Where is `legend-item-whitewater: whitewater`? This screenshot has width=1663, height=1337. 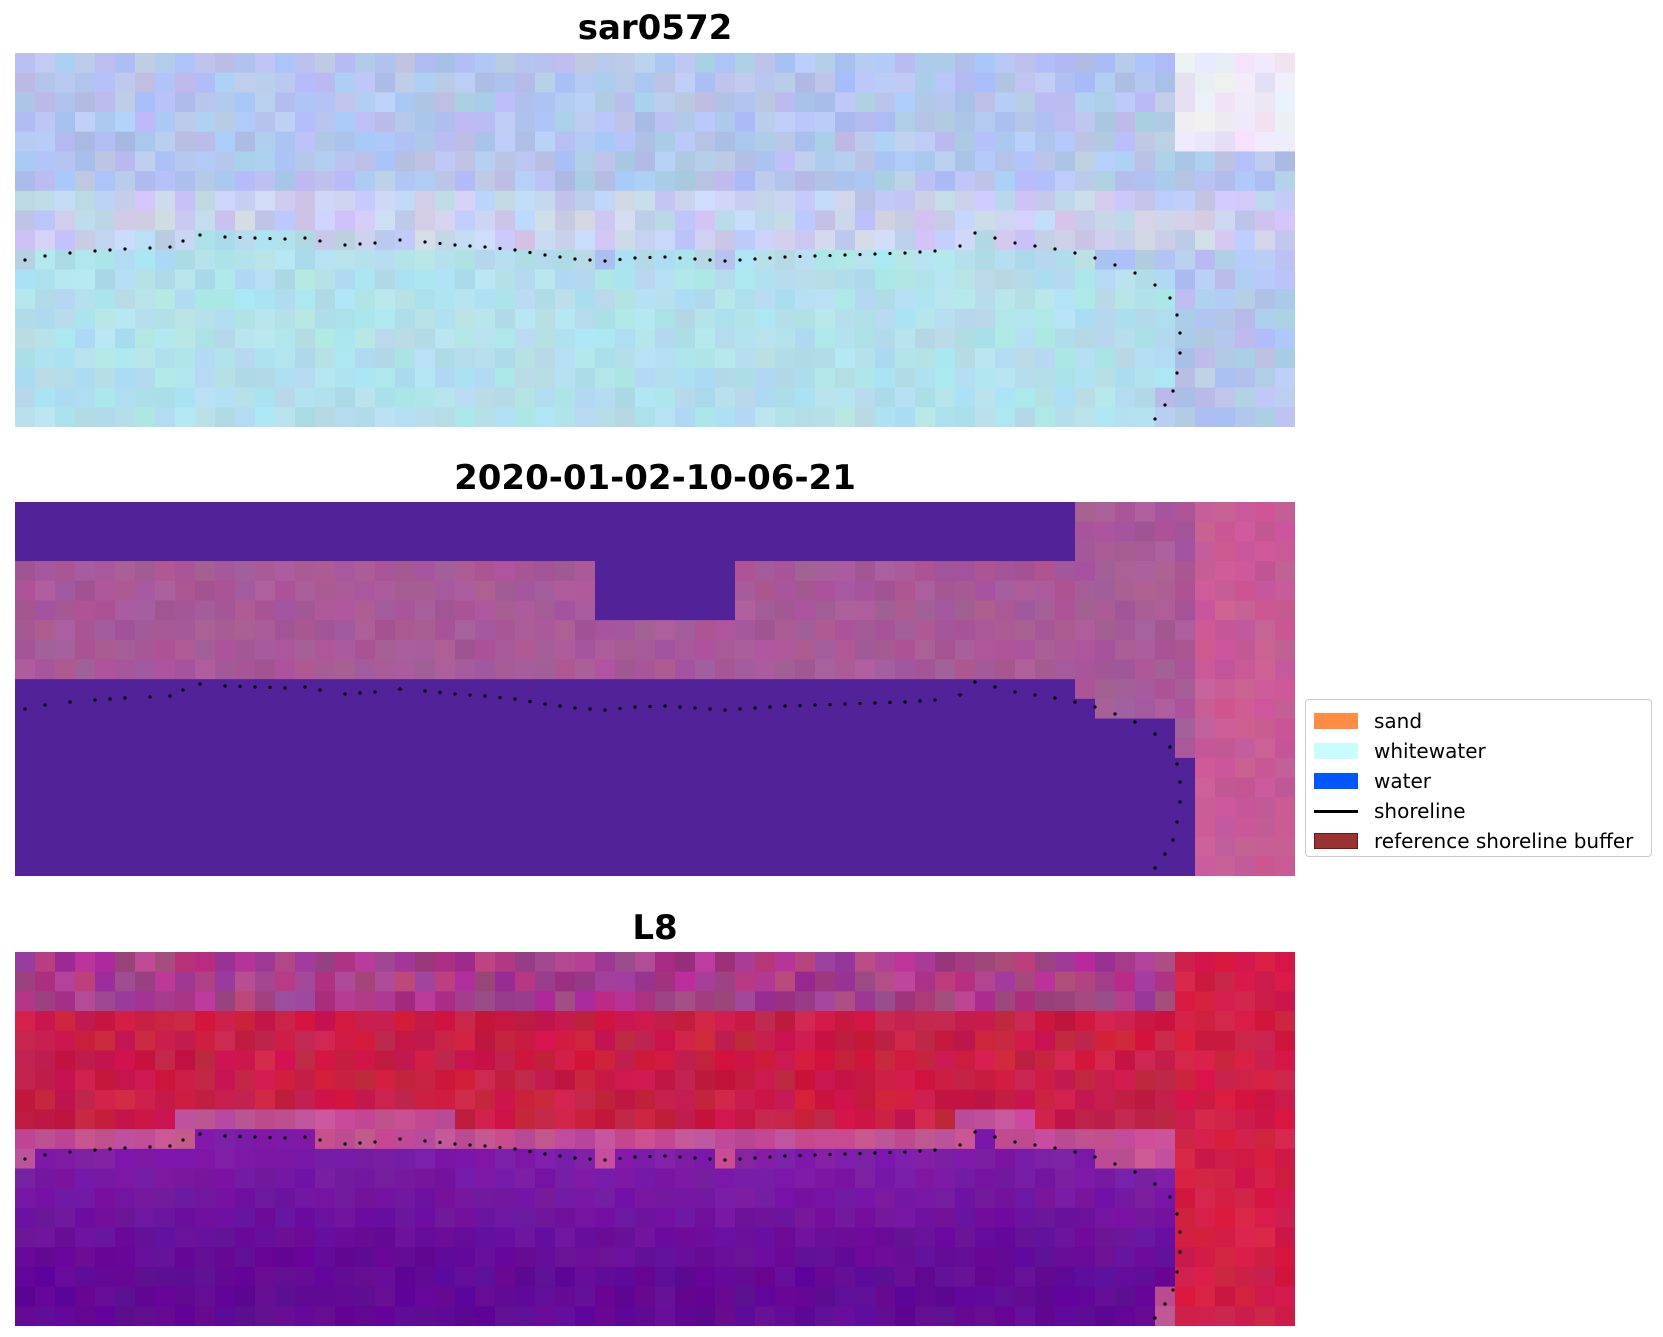
legend-item-whitewater: whitewater is located at coordinates (1482, 751).